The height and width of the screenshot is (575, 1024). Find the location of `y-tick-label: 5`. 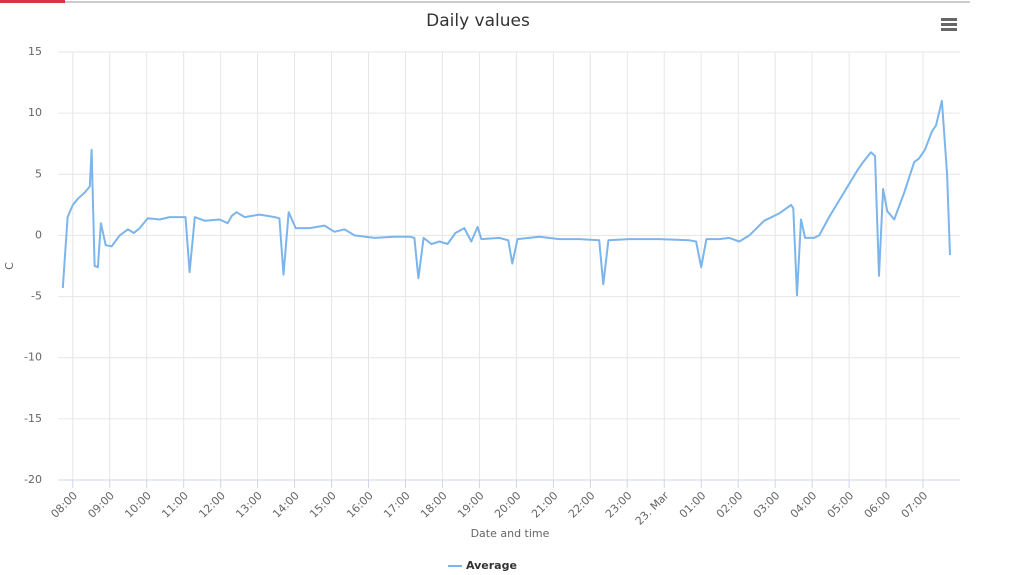

y-tick-label: 5 is located at coordinates (38, 173).